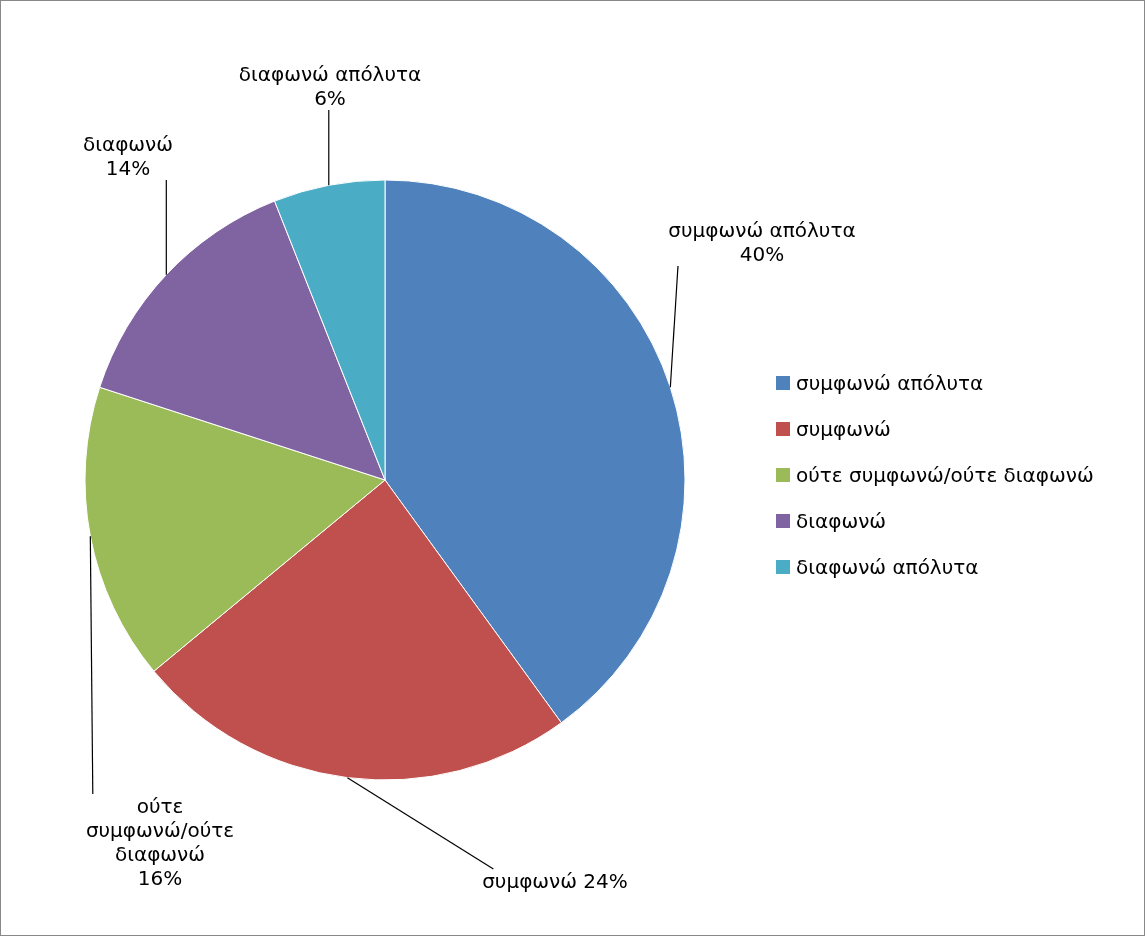  I want to click on legend-label: συμφωνώ απόλυτα, so click(890, 383).